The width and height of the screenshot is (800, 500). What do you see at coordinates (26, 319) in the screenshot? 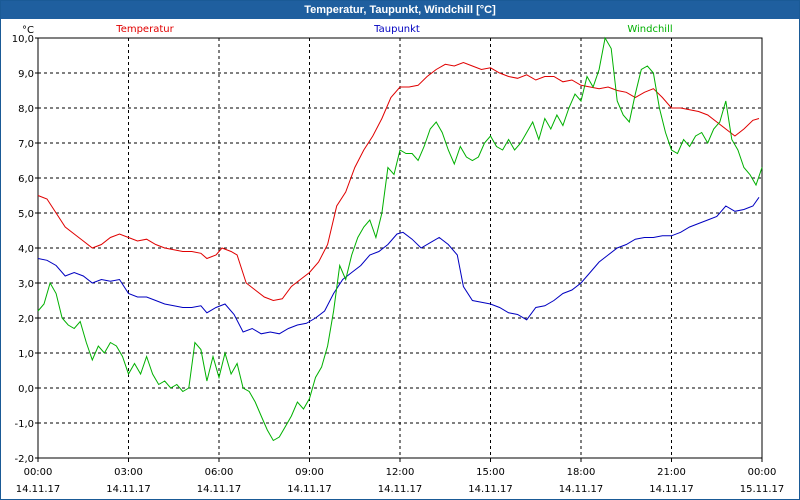
I see `y-tick-label: 2,0` at bounding box center [26, 319].